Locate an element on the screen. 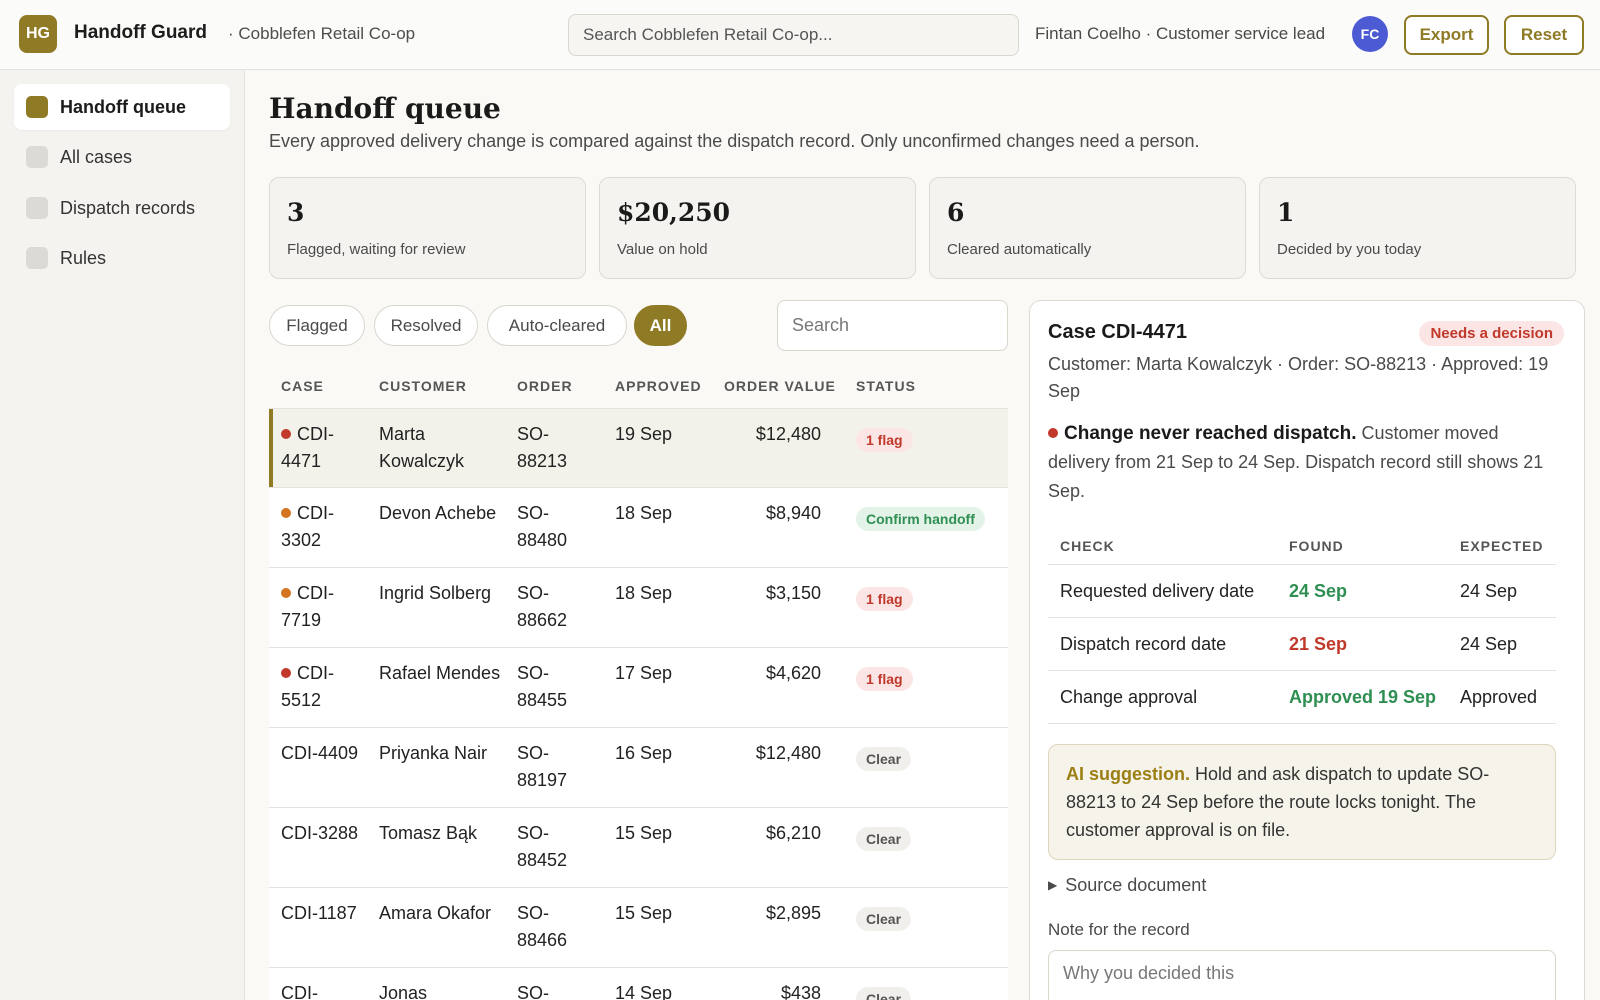  cell-customer: Ingrid Solberg is located at coordinates (435, 593).